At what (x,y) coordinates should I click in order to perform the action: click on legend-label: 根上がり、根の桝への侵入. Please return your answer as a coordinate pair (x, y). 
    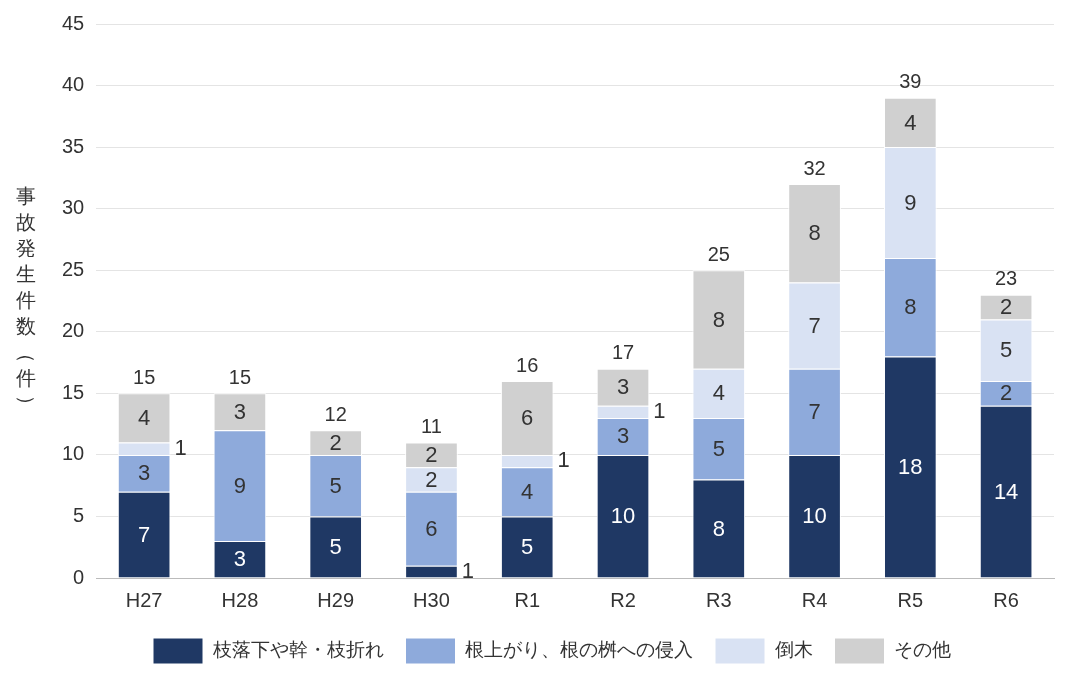
    Looking at the image, I should click on (579, 650).